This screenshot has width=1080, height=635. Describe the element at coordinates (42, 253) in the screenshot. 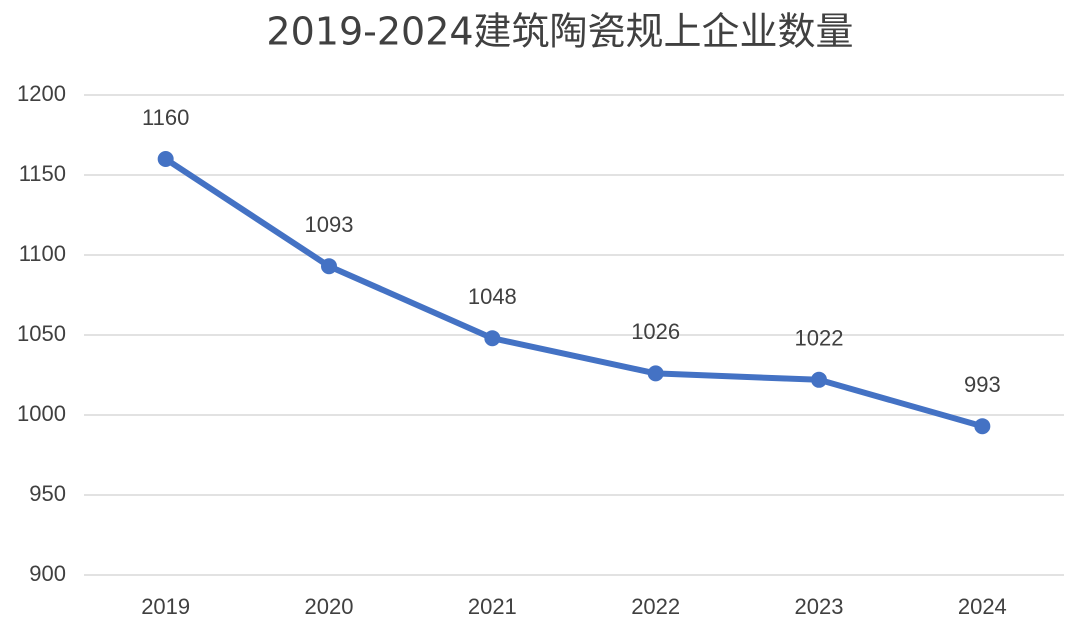

I see `y-tick-label: 1100` at that location.